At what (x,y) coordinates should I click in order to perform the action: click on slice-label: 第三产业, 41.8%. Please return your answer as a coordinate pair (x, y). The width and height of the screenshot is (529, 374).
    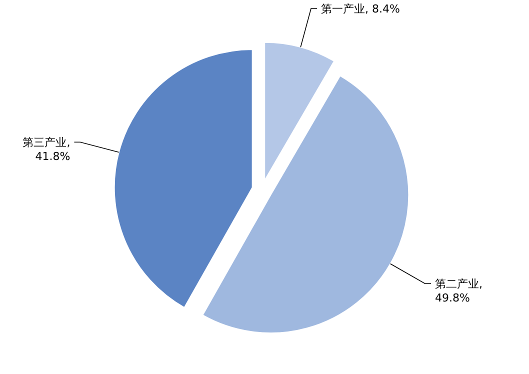
    Looking at the image, I should click on (46, 150).